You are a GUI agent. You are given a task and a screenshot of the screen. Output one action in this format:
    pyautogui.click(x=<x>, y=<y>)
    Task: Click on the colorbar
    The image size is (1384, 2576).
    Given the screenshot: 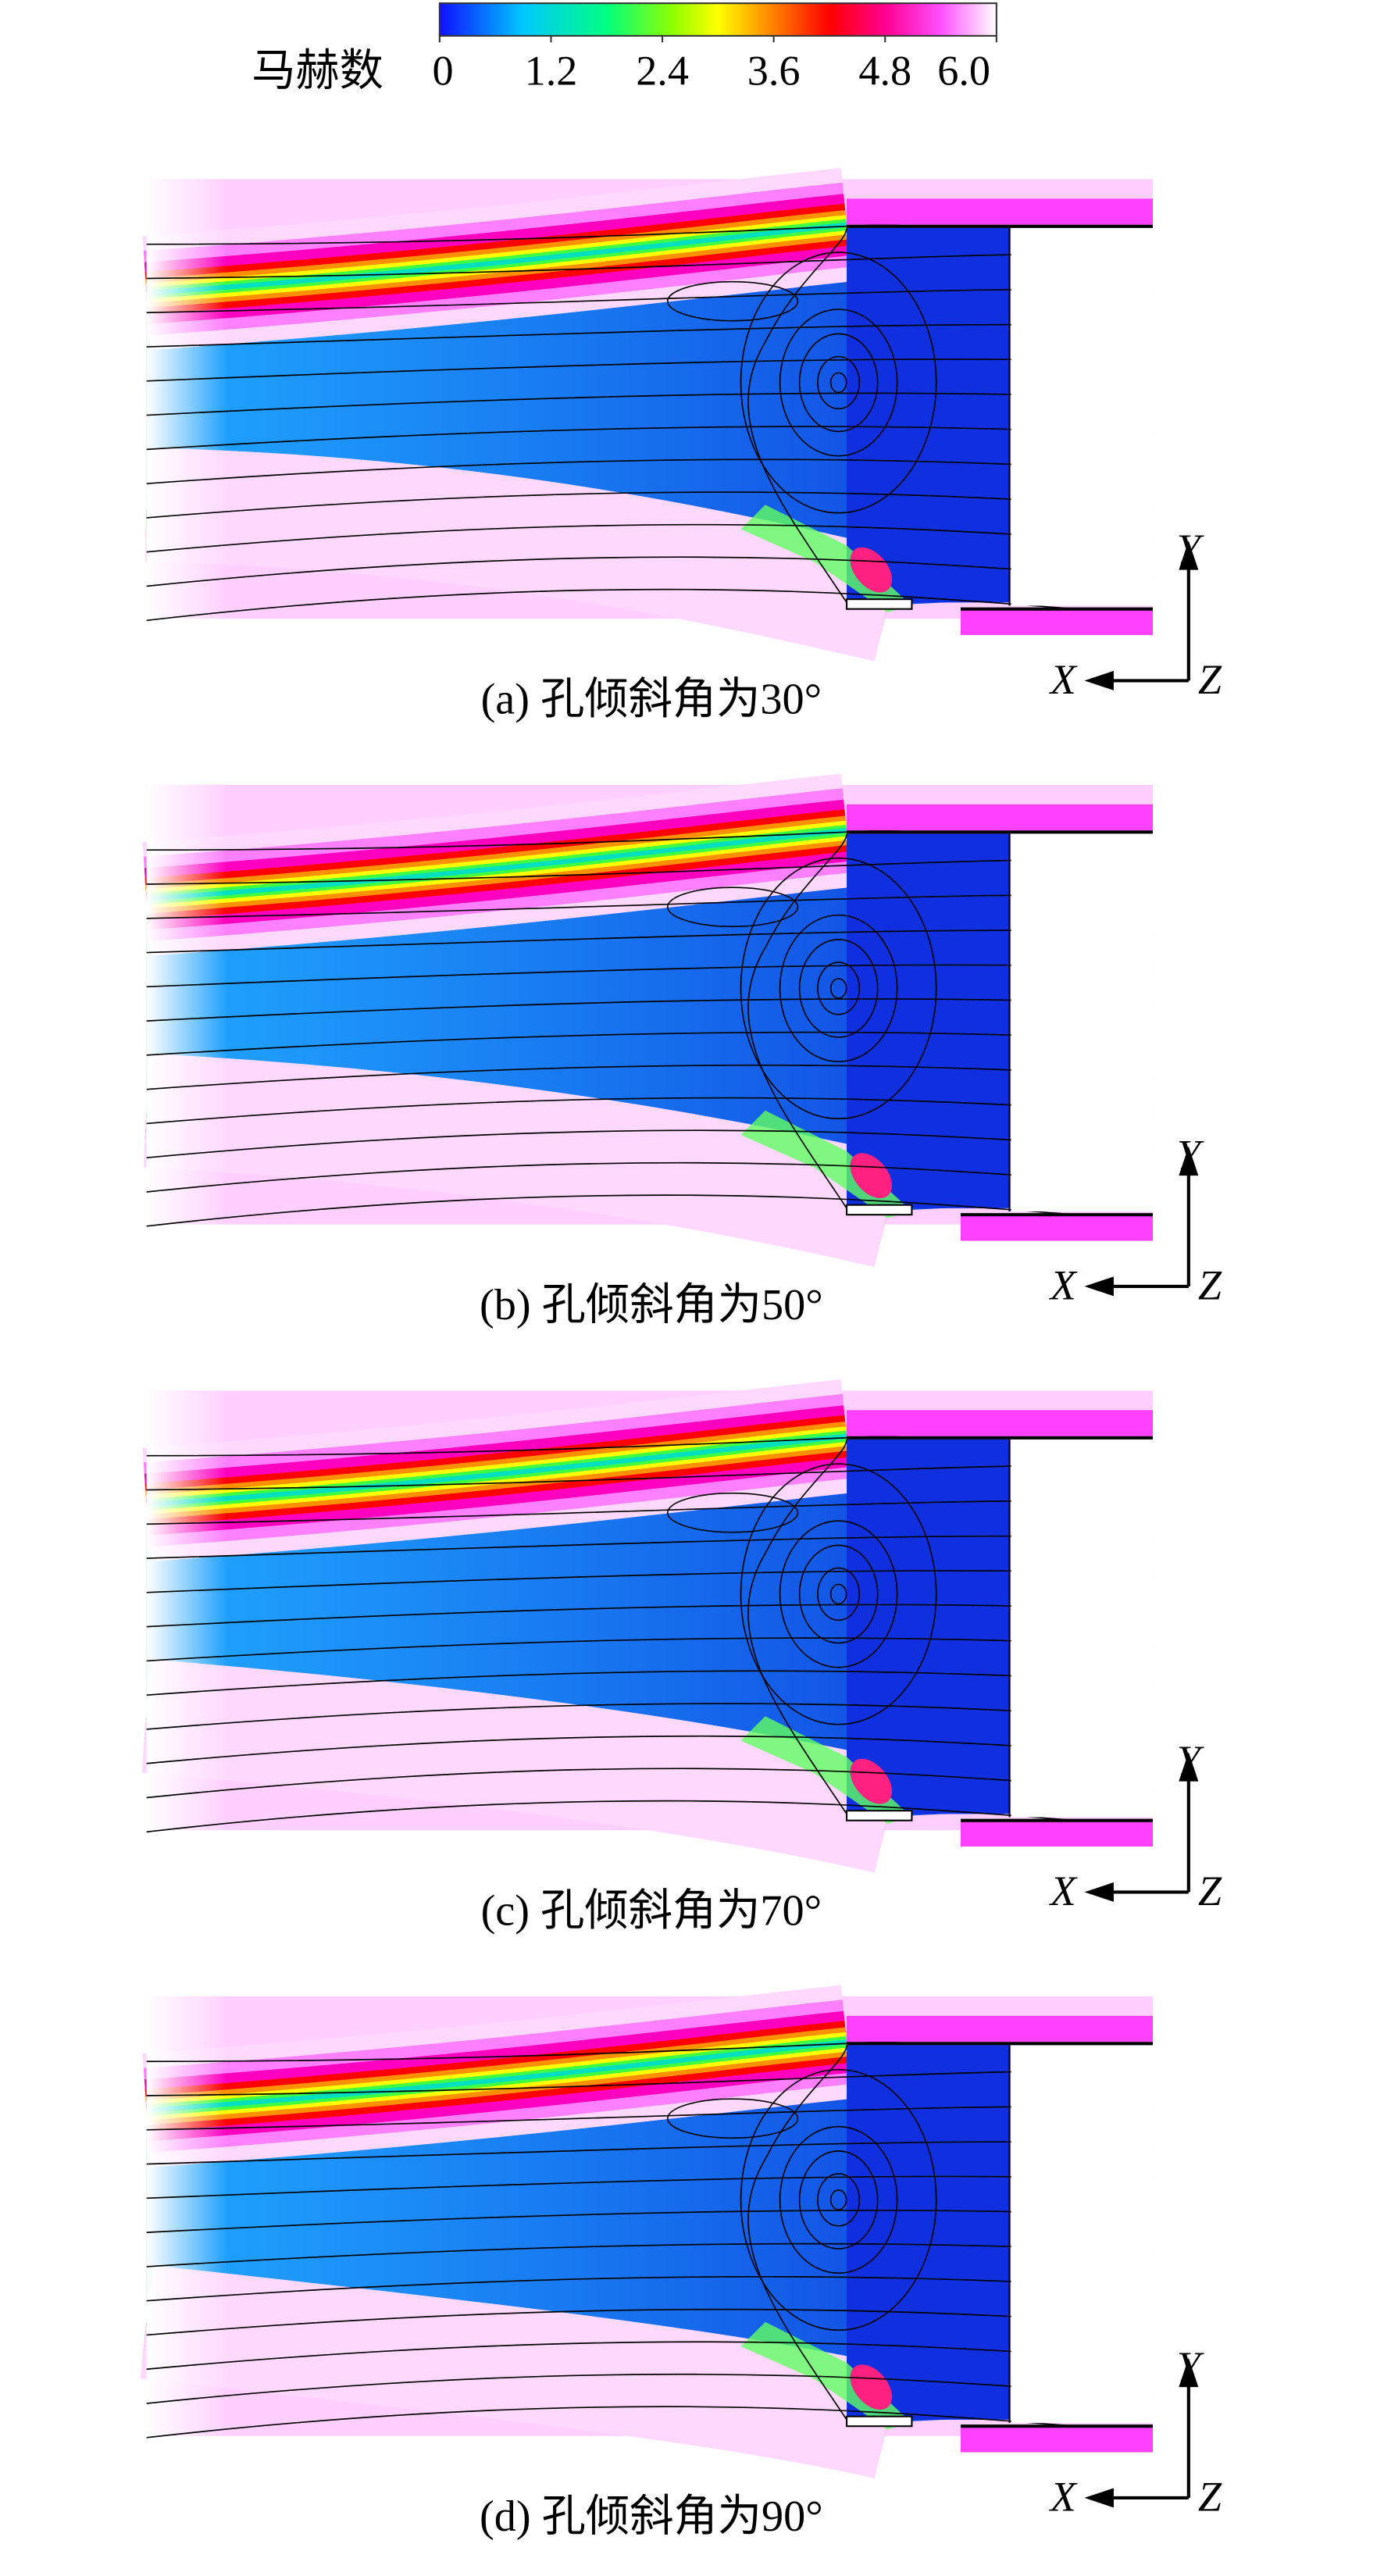 What is the action you would take?
    pyautogui.click(x=717, y=19)
    